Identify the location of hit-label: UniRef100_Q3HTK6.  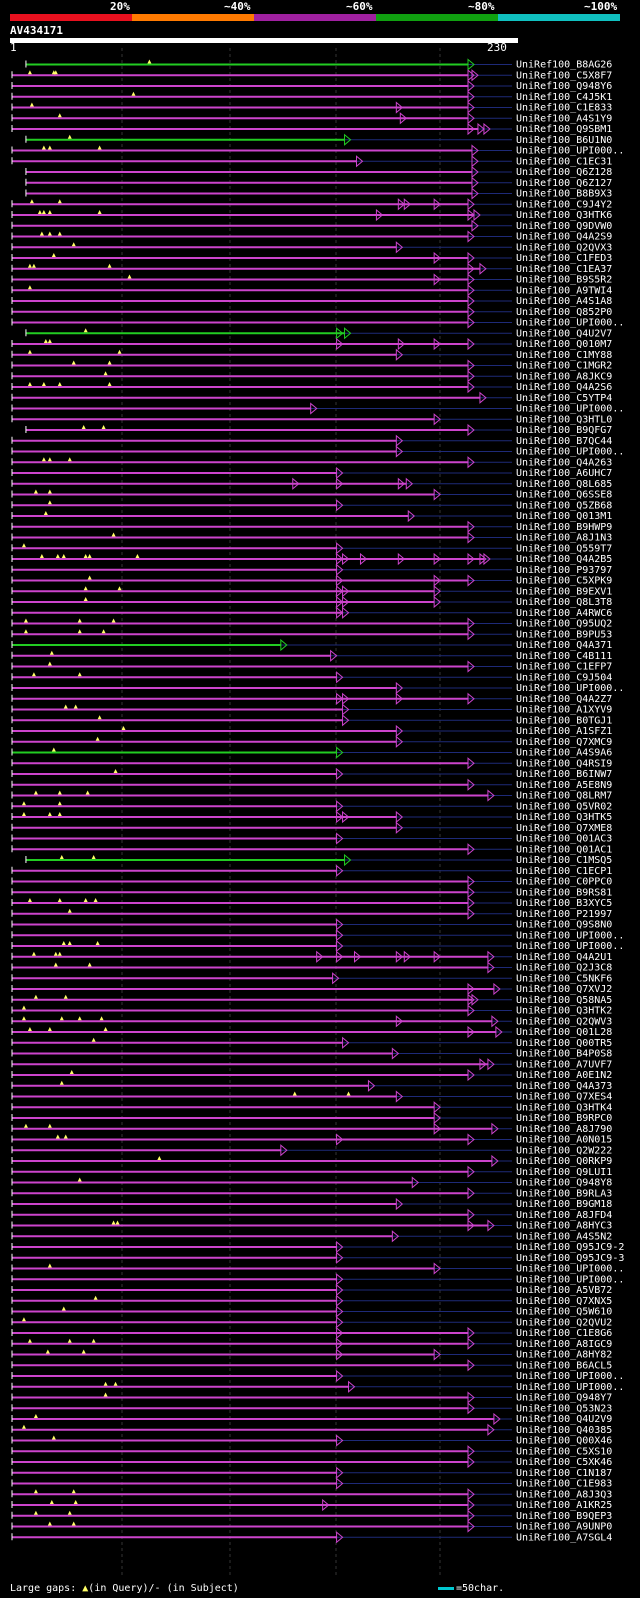
(564, 215).